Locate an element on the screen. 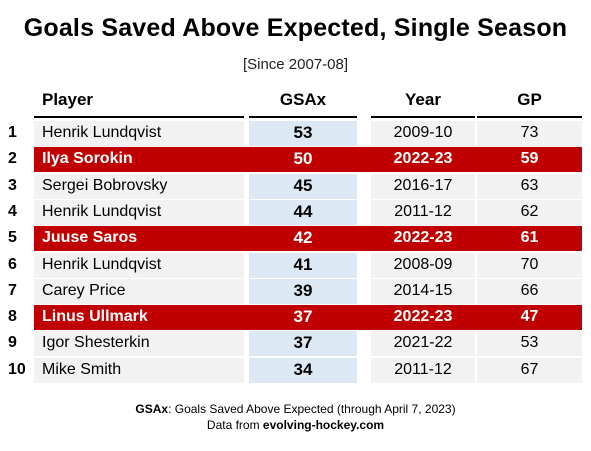 This screenshot has height=451, width=591. rank-label: 10 is located at coordinates (17, 369).